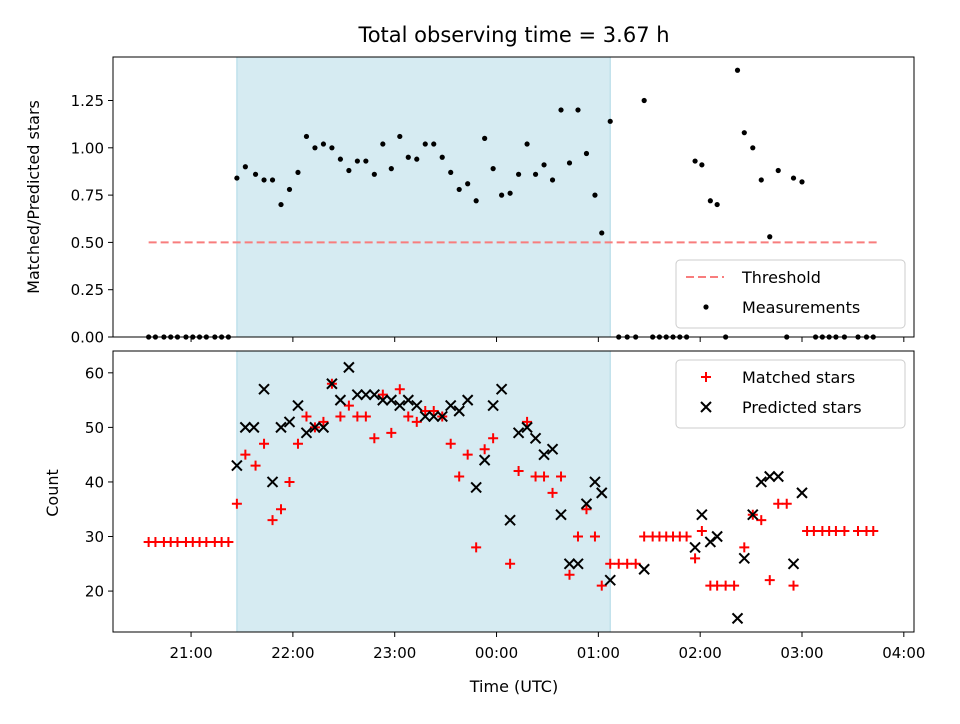 Image resolution: width=960 pixels, height=724 pixels. What do you see at coordinates (87, 290) in the screenshot?
I see `y-tick-label-ratio: 0.25` at bounding box center [87, 290].